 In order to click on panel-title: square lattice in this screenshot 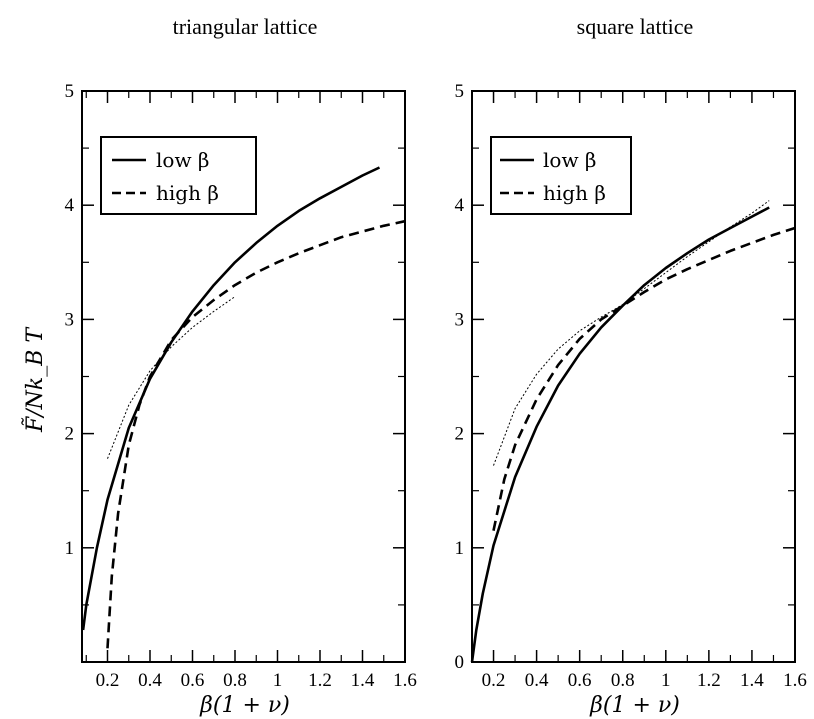, I will do `click(635, 26)`.